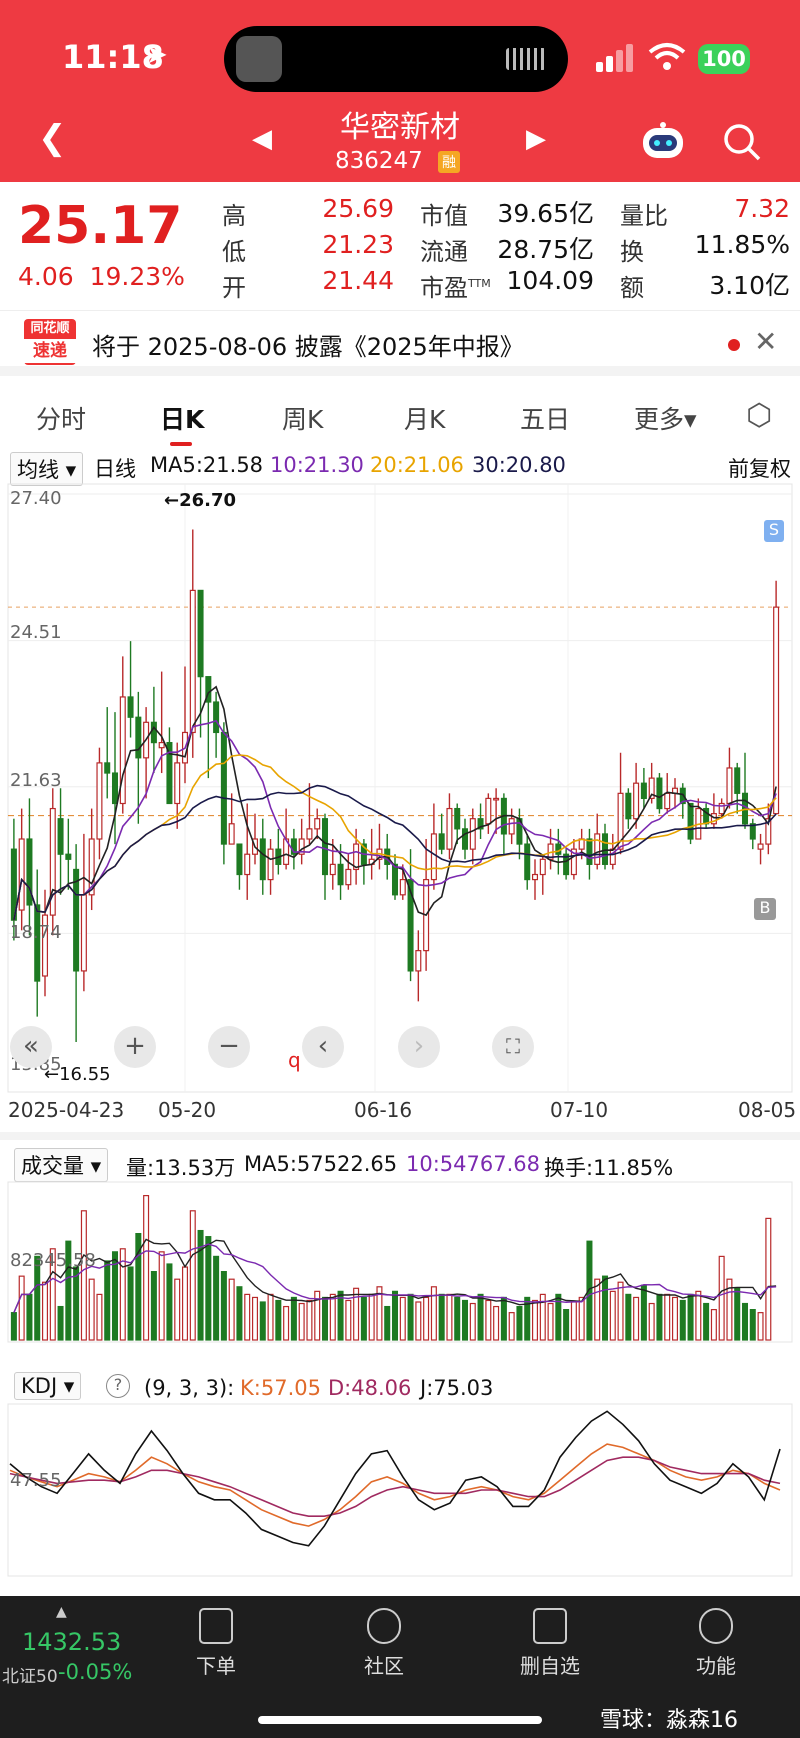 The image size is (800, 1738). Describe the element at coordinates (47, 469) in the screenshot. I see `indicator-dropdown: 均线 ▾` at that location.